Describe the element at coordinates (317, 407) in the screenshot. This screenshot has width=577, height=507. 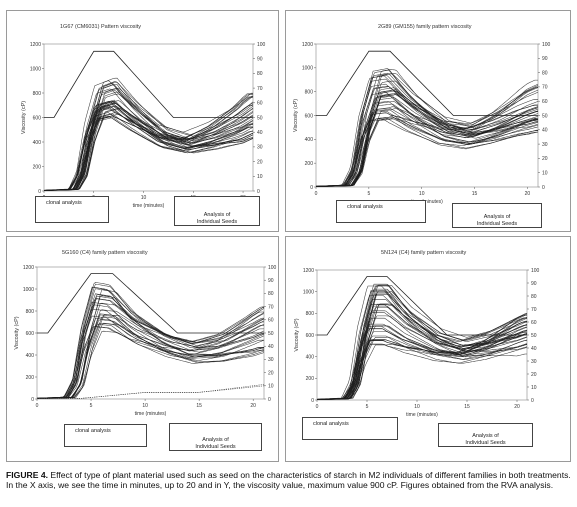
I see `x-tick-label: 0` at that location.